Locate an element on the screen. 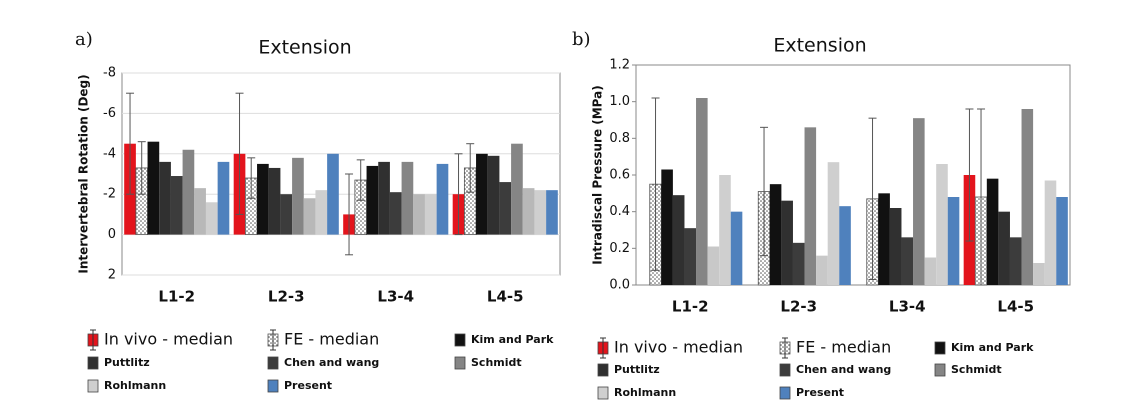 The width and height of the screenshot is (1130, 412). y-axis-label: Intervertebral Rotation (Deg) is located at coordinates (84, 173).